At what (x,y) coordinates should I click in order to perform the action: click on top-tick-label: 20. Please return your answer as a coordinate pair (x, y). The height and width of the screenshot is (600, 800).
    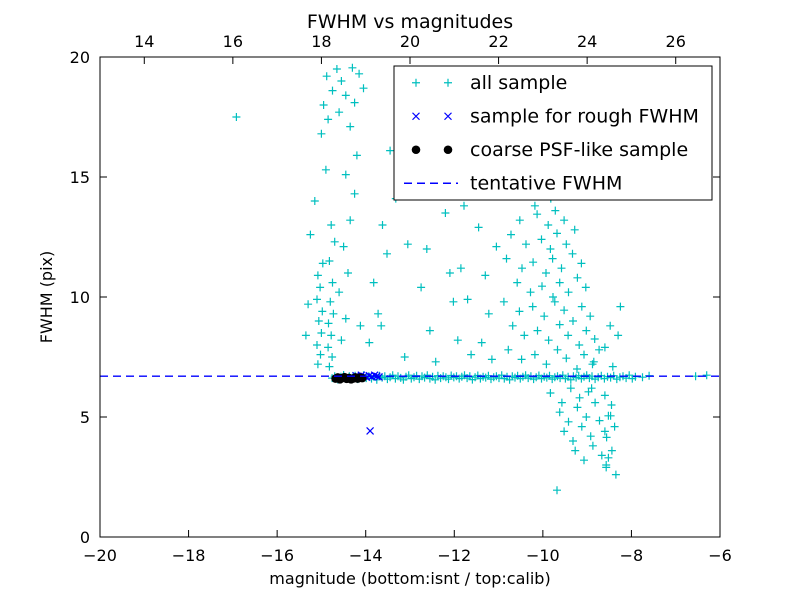
    Looking at the image, I should click on (410, 41).